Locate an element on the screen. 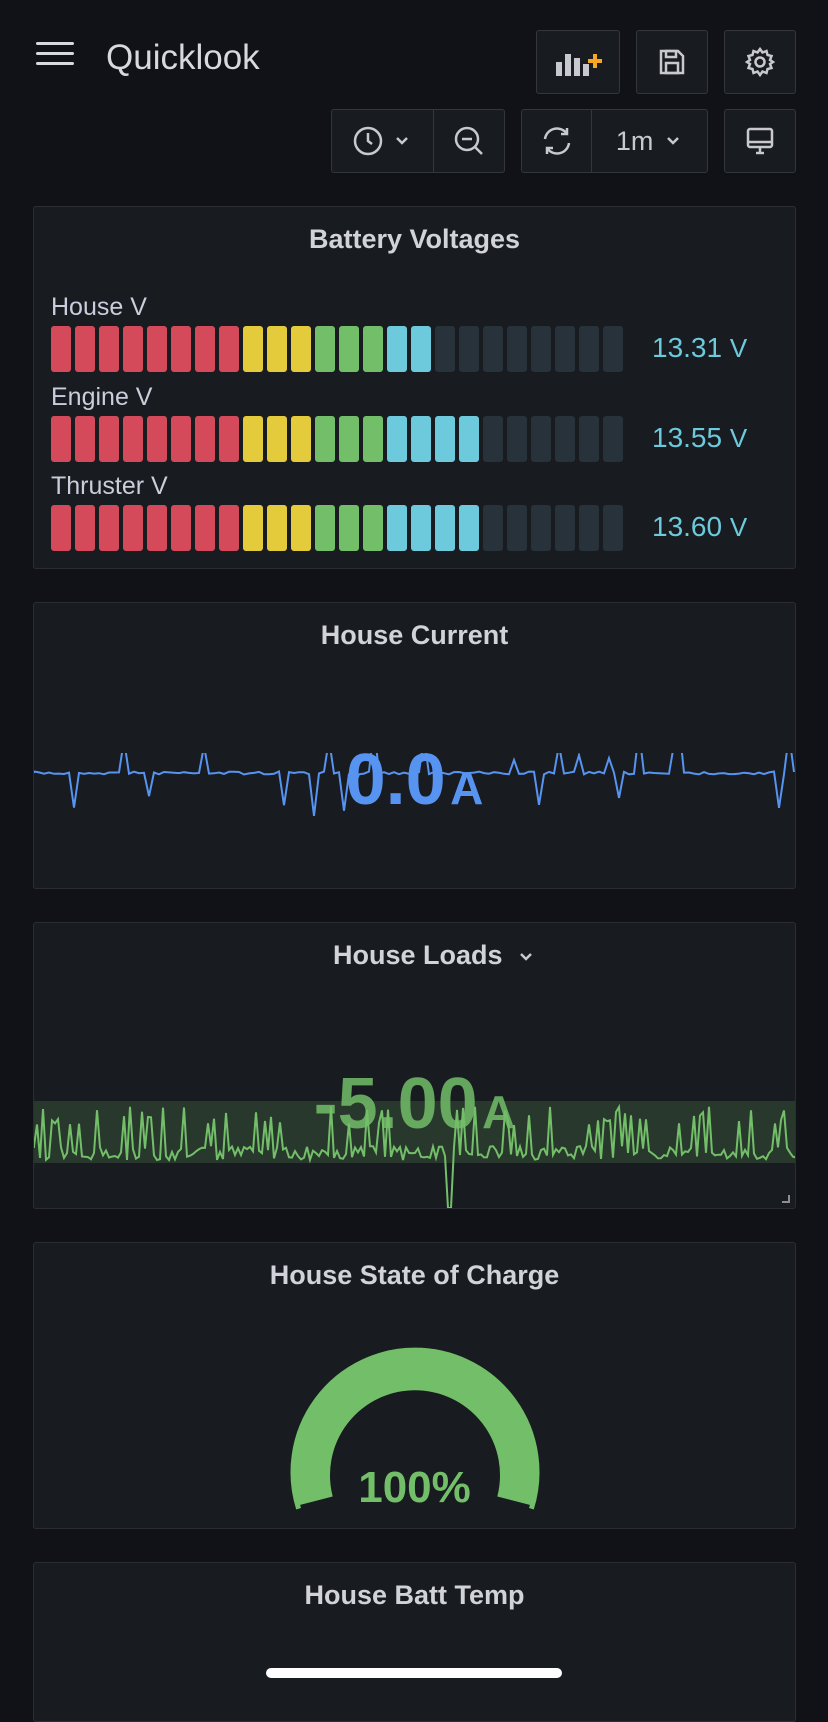 This screenshot has width=828, height=1722. value-text: 0.0 is located at coordinates (395, 780).